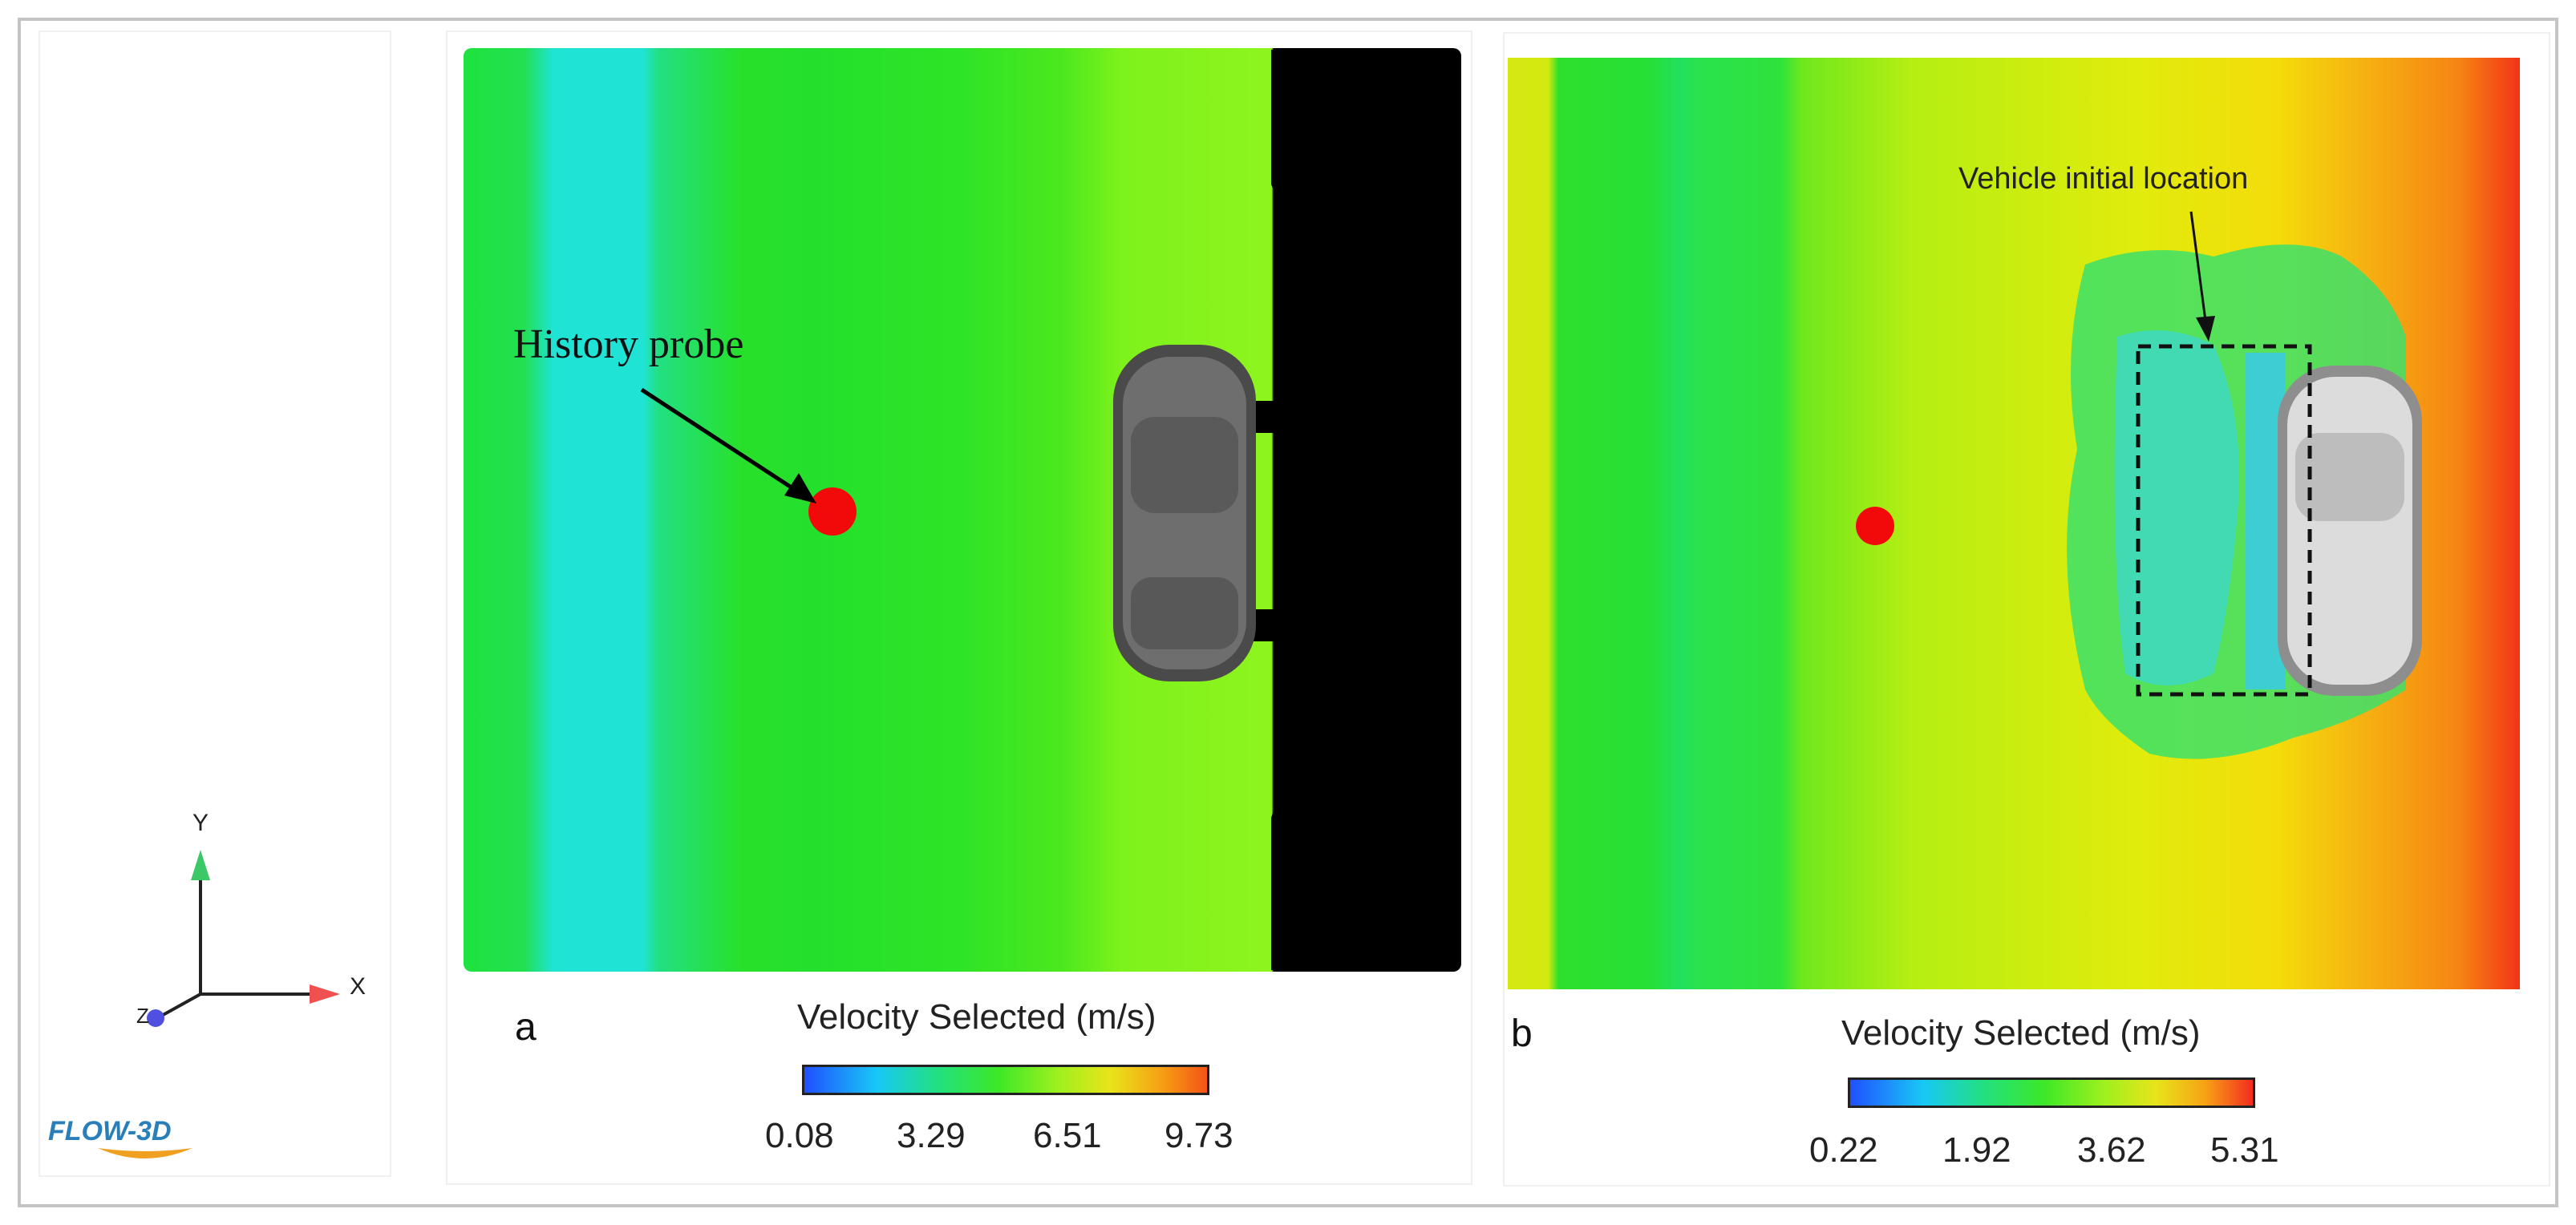  I want to click on colorbar-a-tick-1: 3.29, so click(931, 1135).